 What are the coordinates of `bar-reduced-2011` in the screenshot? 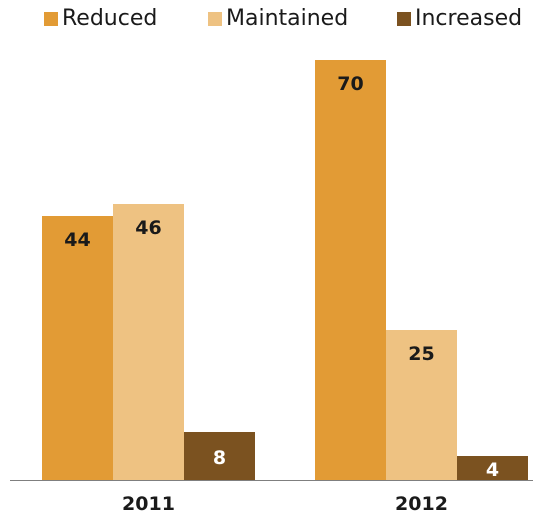 It's located at (77, 348).